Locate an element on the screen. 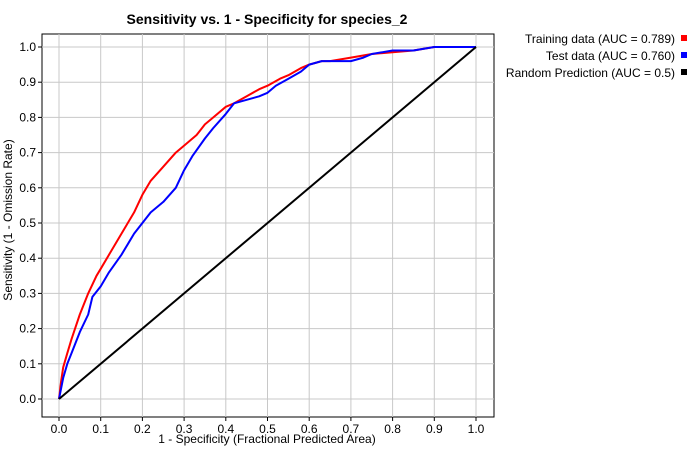 Image resolution: width=700 pixels, height=450 pixels. x-tick-label: 1.0 is located at coordinates (476, 429).